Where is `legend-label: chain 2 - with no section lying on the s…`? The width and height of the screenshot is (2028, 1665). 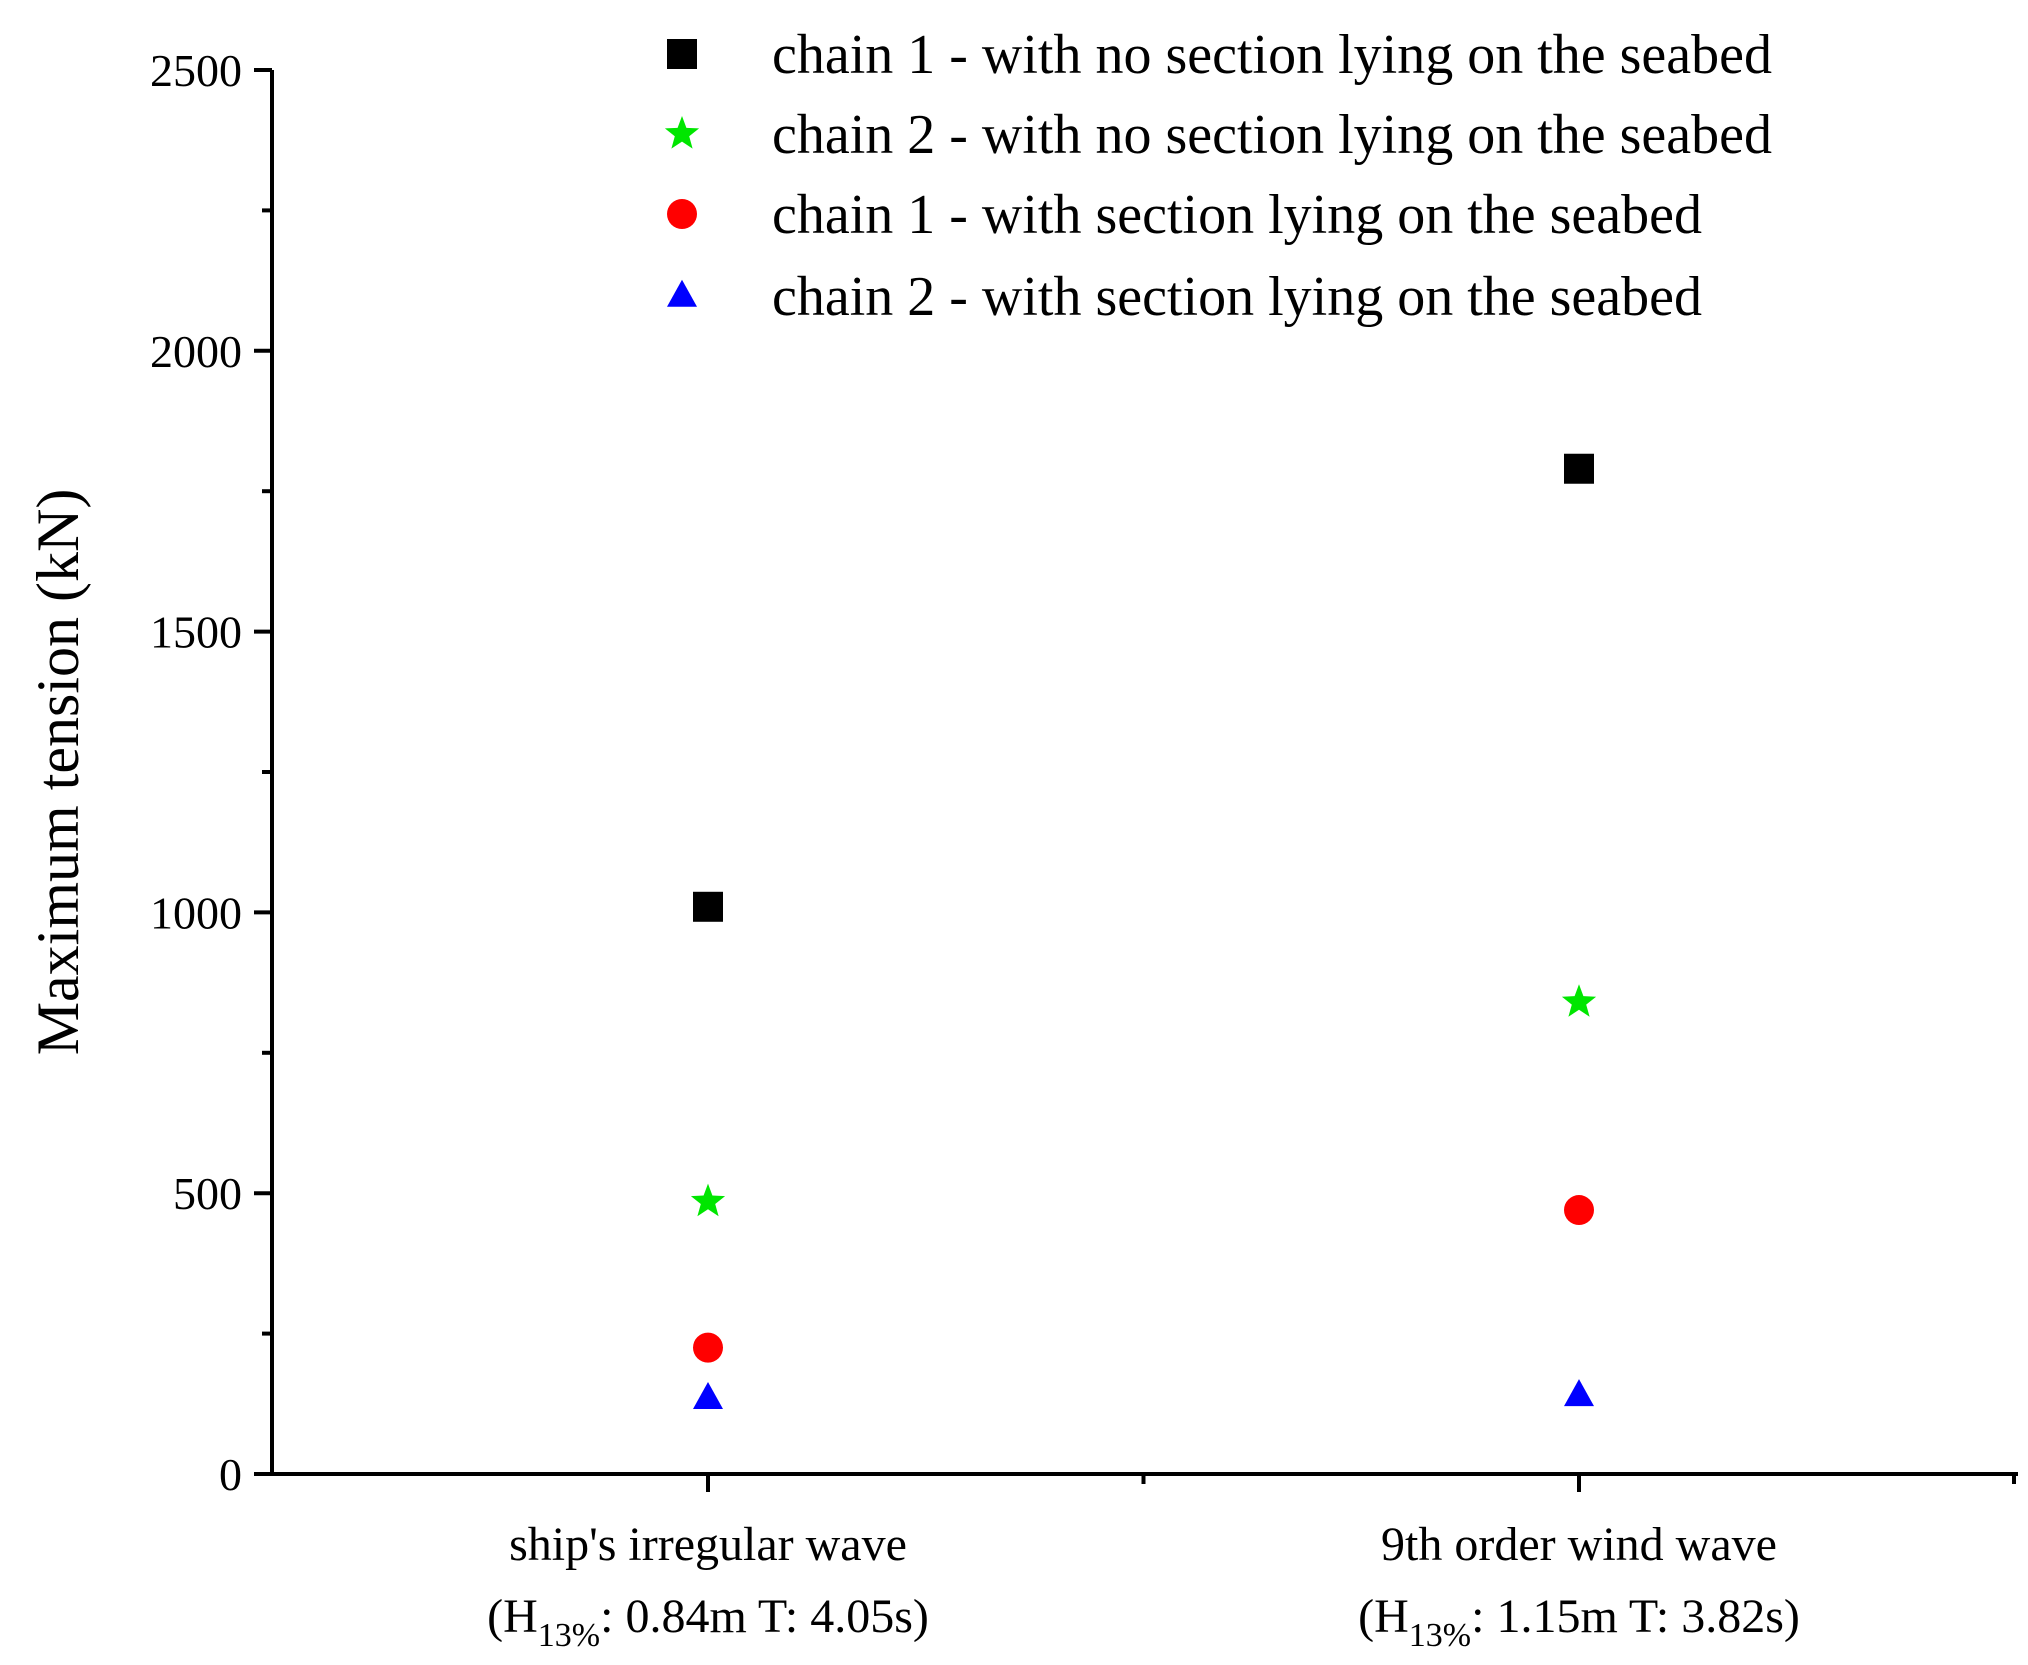
legend-label: chain 2 - with no section lying on the s… is located at coordinates (1272, 135).